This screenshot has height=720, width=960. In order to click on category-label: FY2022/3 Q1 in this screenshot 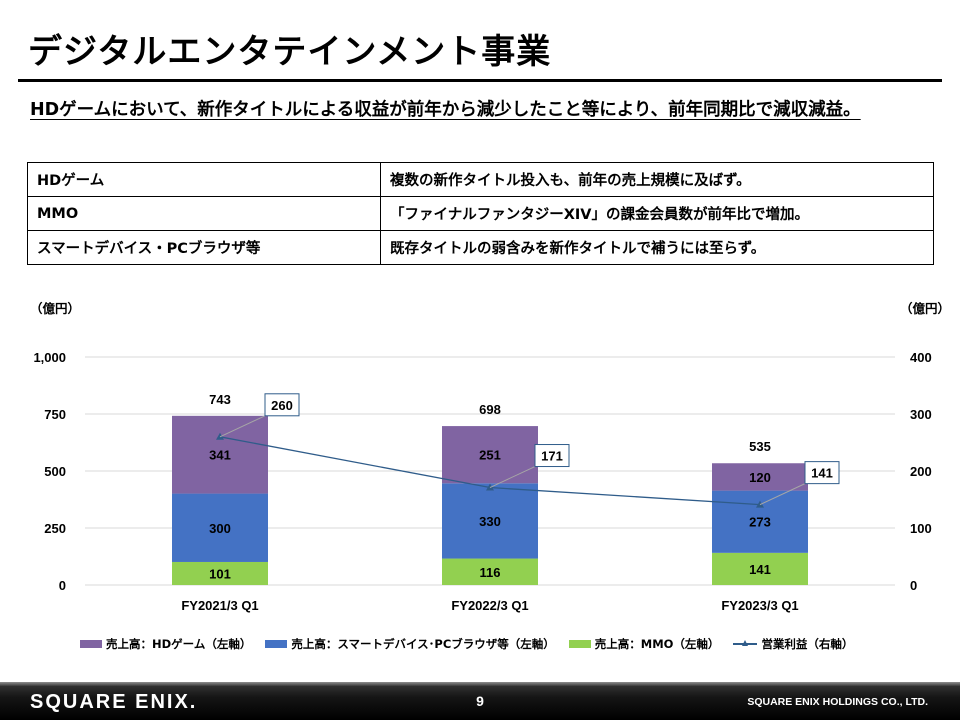, I will do `click(489, 605)`.